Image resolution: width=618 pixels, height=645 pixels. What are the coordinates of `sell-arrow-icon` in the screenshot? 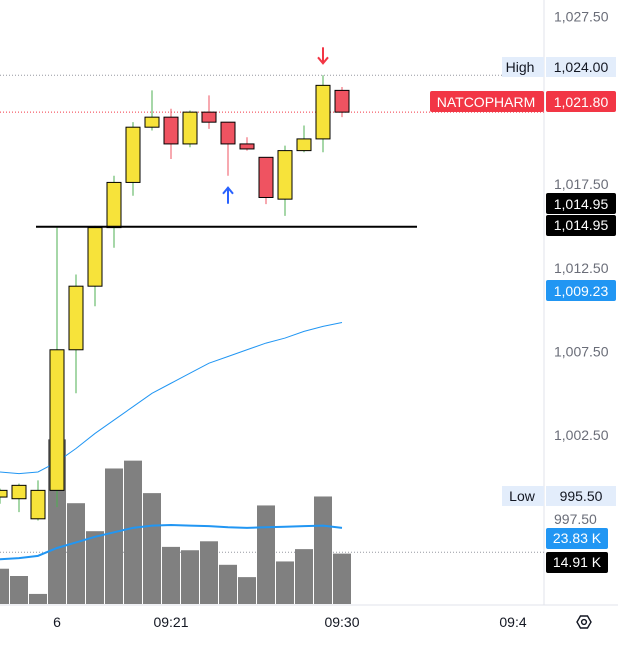 It's located at (323, 56).